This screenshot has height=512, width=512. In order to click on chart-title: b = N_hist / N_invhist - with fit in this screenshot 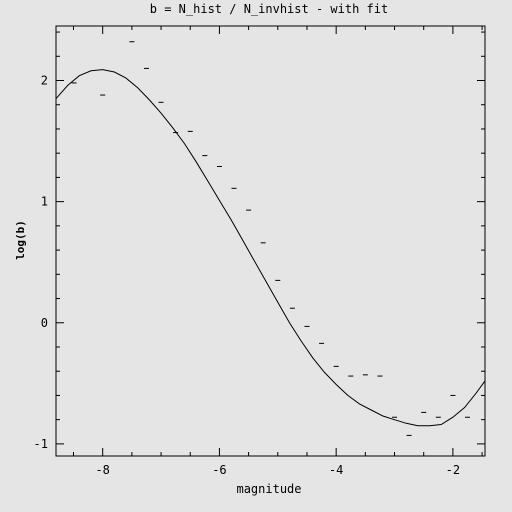, I will do `click(269, 9)`.